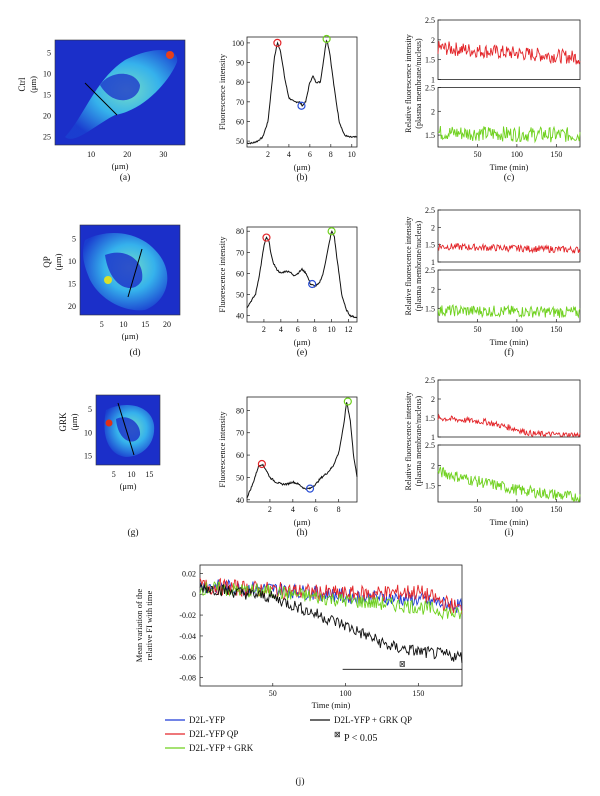  I want to click on row-title: GRK, so click(63, 422).